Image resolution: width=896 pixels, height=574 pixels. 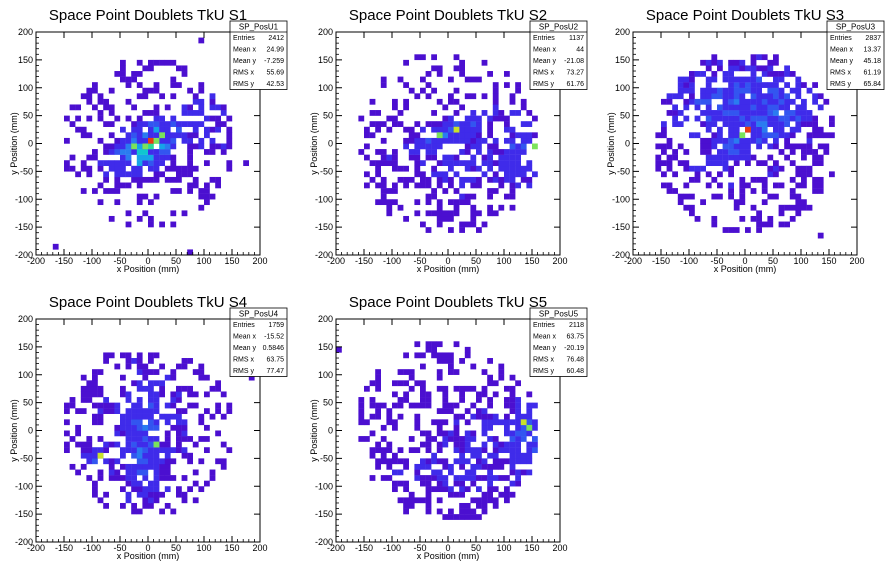 What do you see at coordinates (574, 61) in the screenshot?
I see `stats-row-value: -21.08` at bounding box center [574, 61].